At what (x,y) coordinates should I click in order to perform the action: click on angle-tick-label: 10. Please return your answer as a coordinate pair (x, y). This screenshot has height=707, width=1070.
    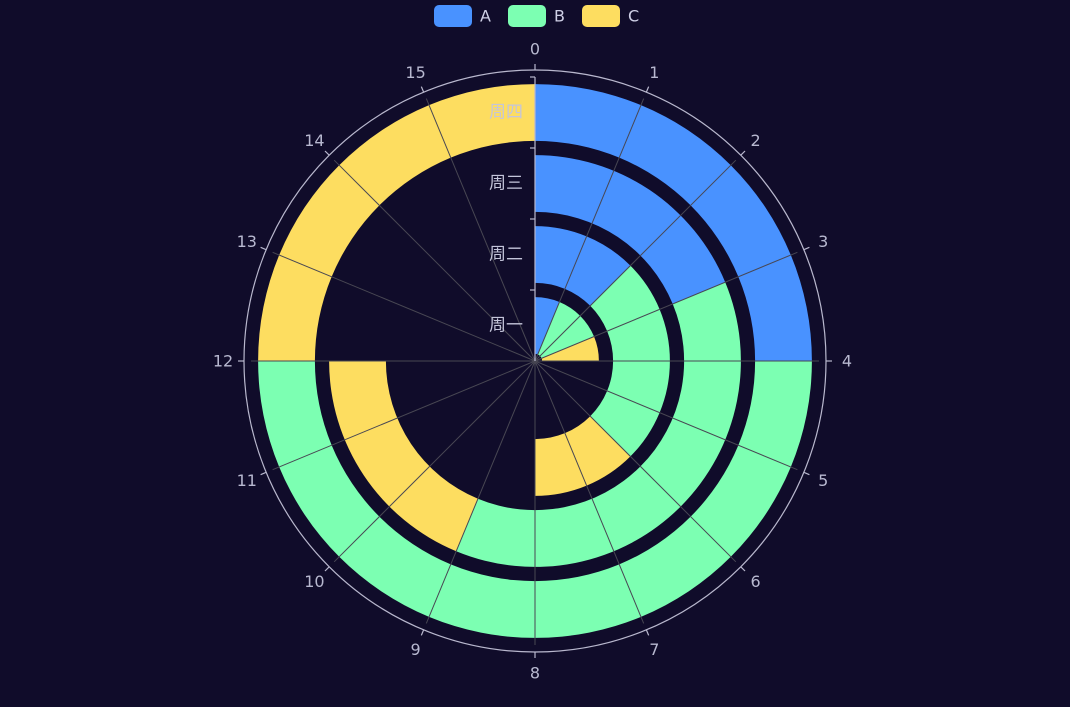
    Looking at the image, I should click on (314, 581).